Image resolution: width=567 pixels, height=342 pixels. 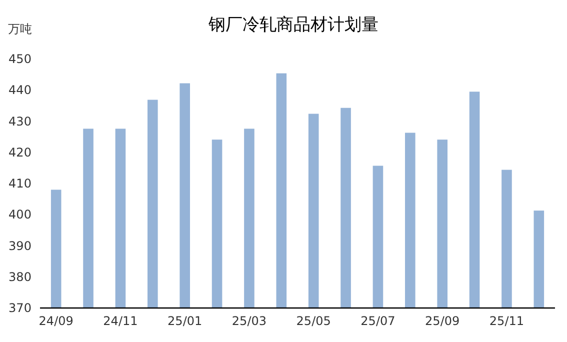 What do you see at coordinates (20, 59) in the screenshot?
I see `y-tick-label: 450` at bounding box center [20, 59].